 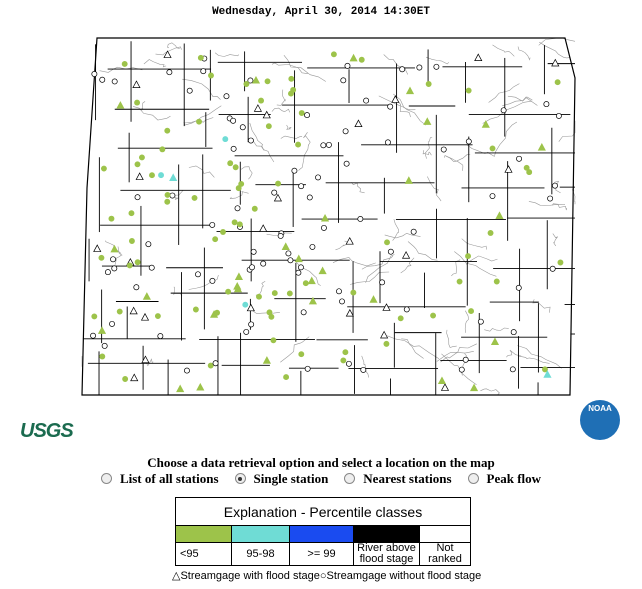 What do you see at coordinates (282, 478) in the screenshot?
I see `radio-option: Single station` at bounding box center [282, 478].